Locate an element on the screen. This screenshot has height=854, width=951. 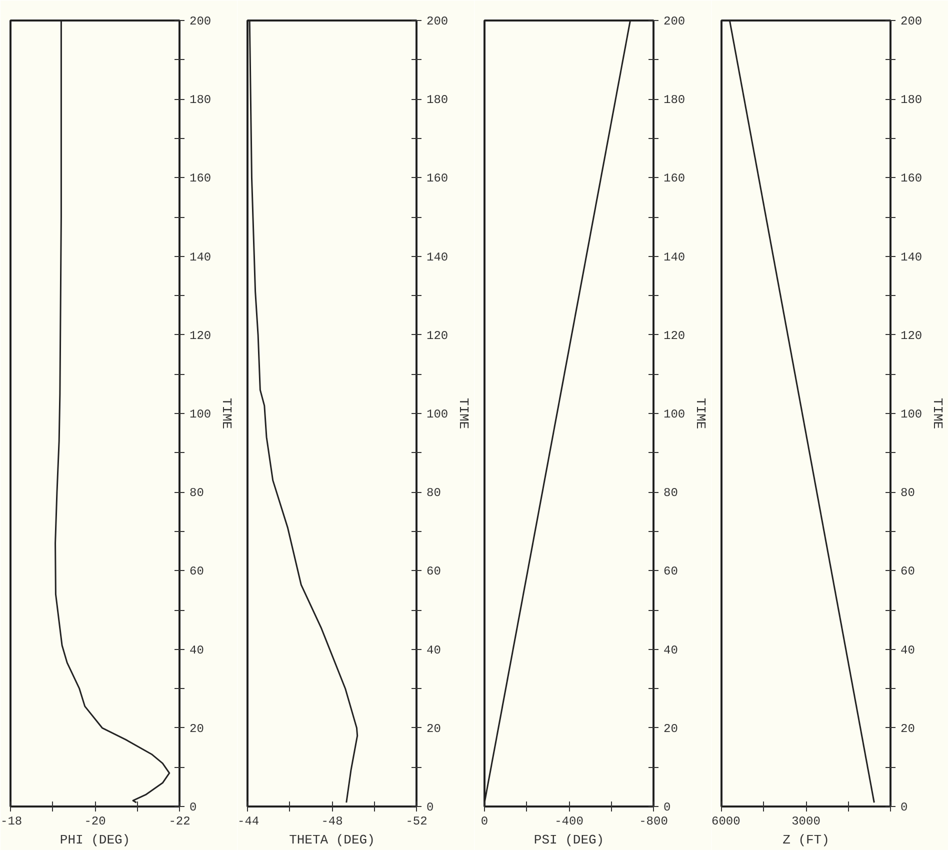
x-tick-label: -20 is located at coordinates (95, 821).